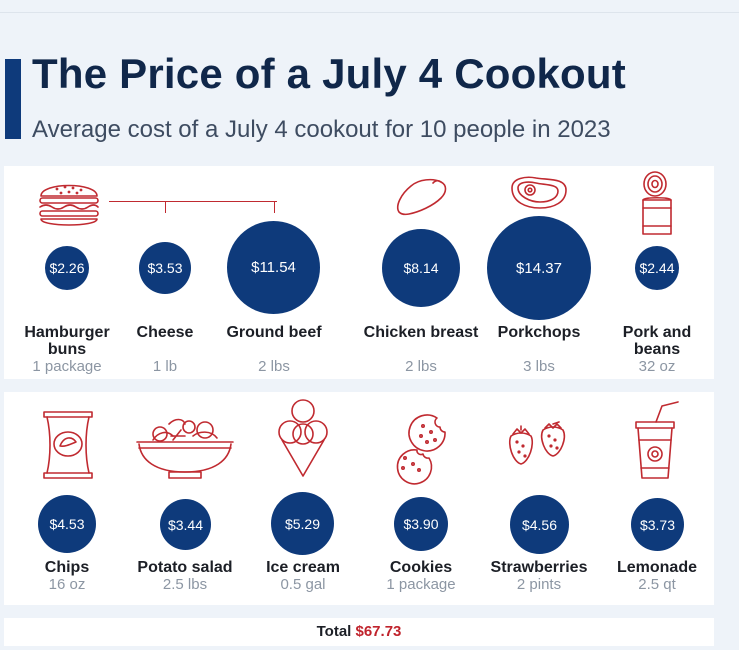  What do you see at coordinates (334, 631) in the screenshot?
I see `total-label: Total` at bounding box center [334, 631].